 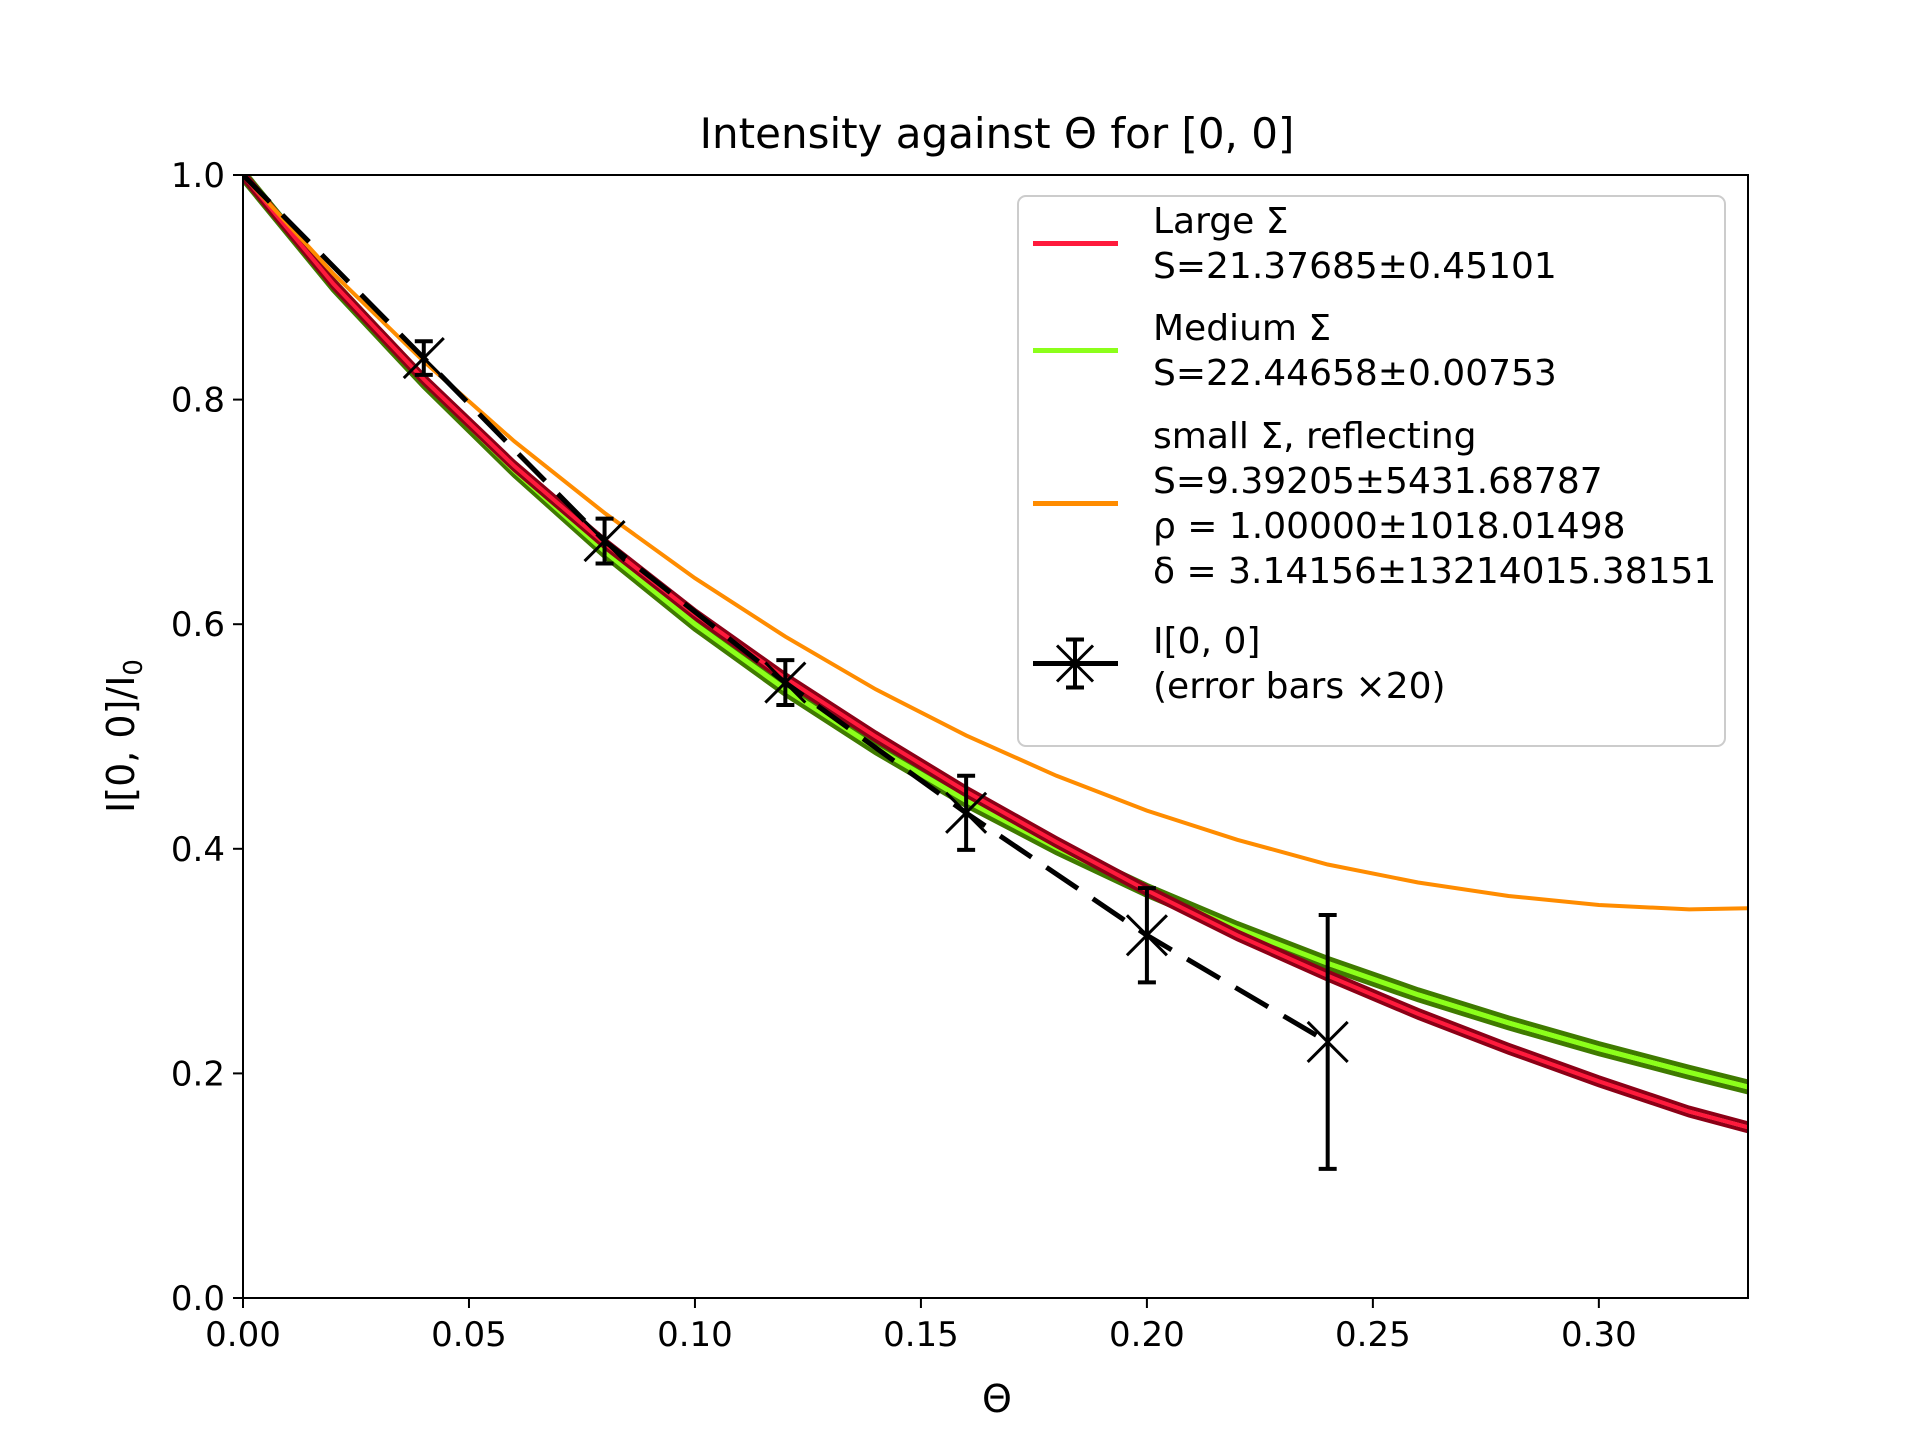 What do you see at coordinates (198, 625) in the screenshot?
I see `y-tick-label: 0.6` at bounding box center [198, 625].